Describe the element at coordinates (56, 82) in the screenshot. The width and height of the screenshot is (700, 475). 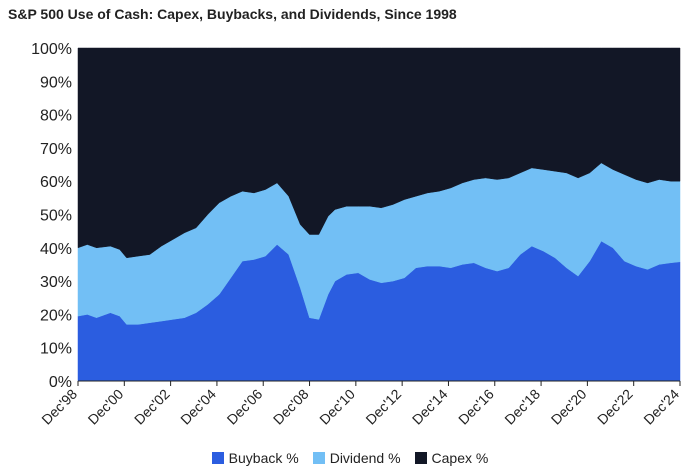
I see `y-tick-label: 90%` at that location.